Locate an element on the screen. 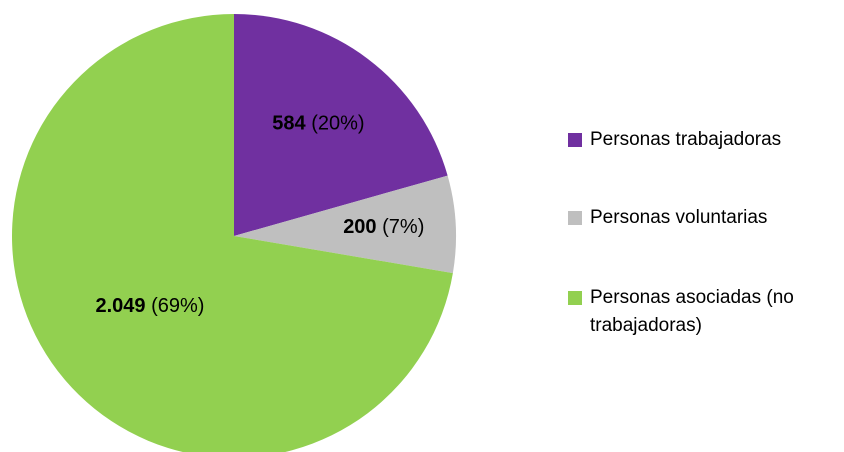  legend-item: Personas asociadas (no trabajadoras) is located at coordinates (703, 312).